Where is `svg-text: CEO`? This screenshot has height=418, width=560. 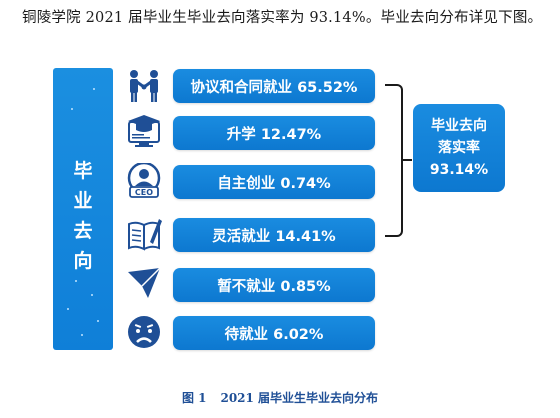 svg-text: CEO is located at coordinates (144, 192).